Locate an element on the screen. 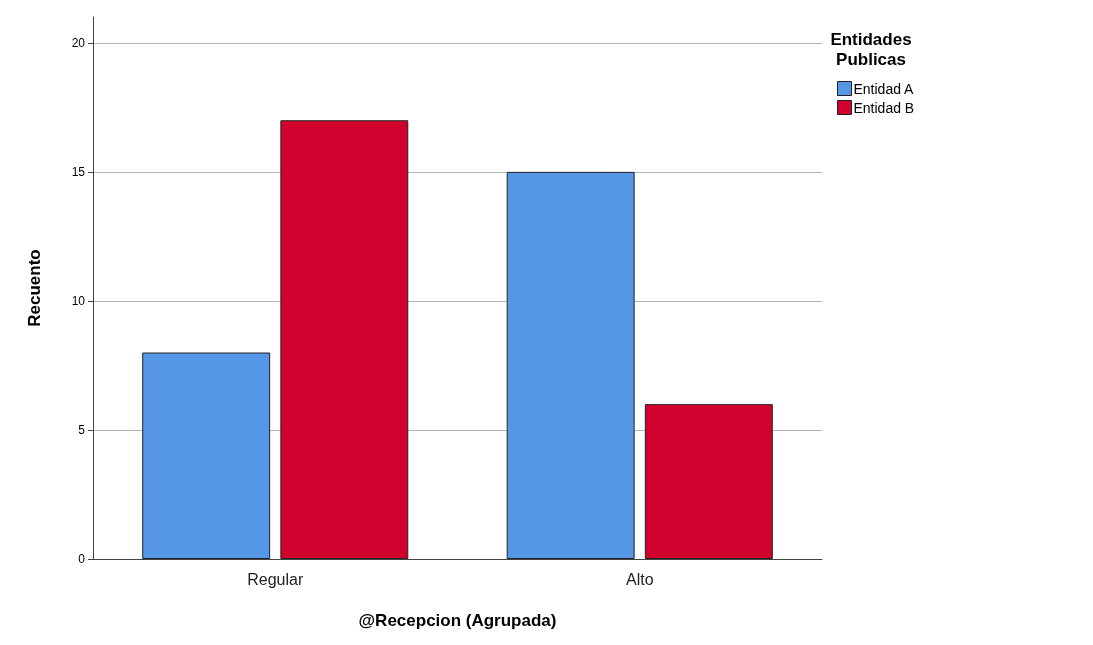  y-tick-label: 20 is located at coordinates (78, 42).